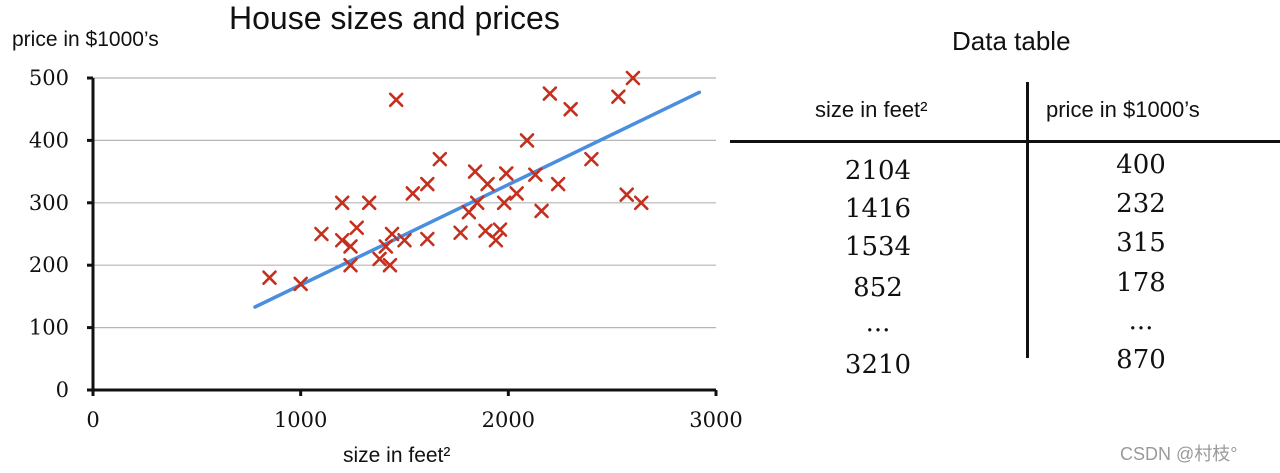 Image resolution: width=1280 pixels, height=473 pixels. Describe the element at coordinates (1027, 220) in the screenshot. I see `table-column-divider` at that location.